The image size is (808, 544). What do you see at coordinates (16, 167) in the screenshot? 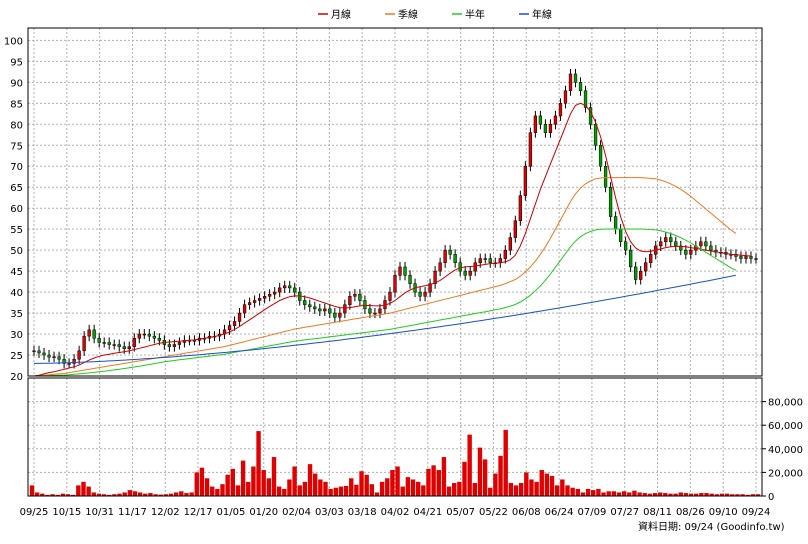
I see `price-tick-label: 70` at bounding box center [16, 167].